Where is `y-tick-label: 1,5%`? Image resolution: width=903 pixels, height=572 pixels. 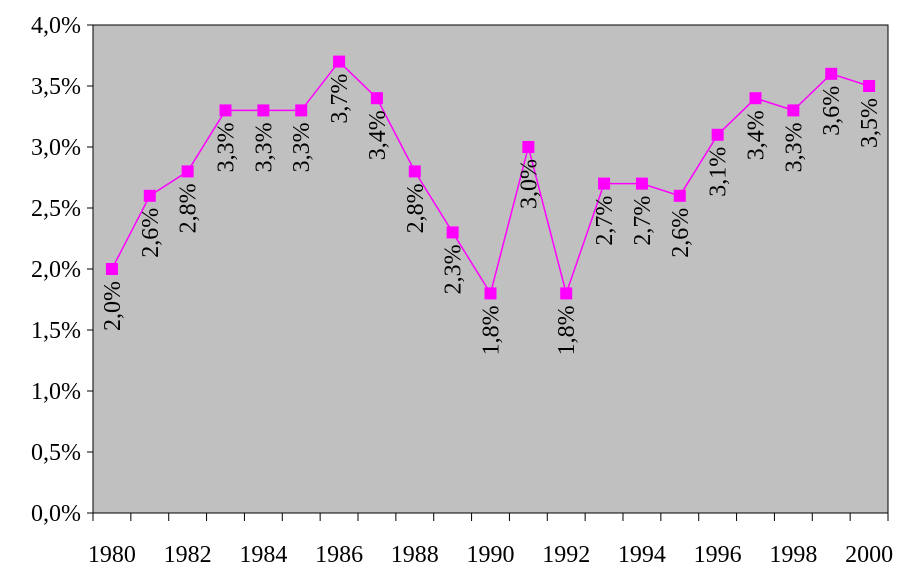
y-tick-label: 1,5% is located at coordinates (56, 331).